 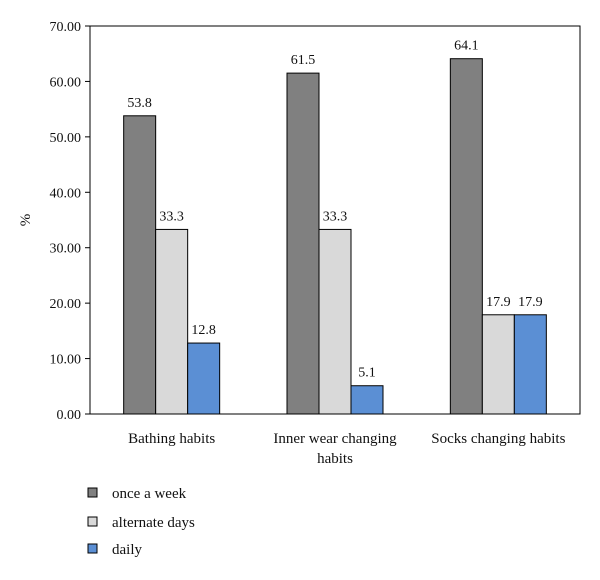 What do you see at coordinates (66, 304) in the screenshot?
I see `y-tick-label: 20.00` at bounding box center [66, 304].